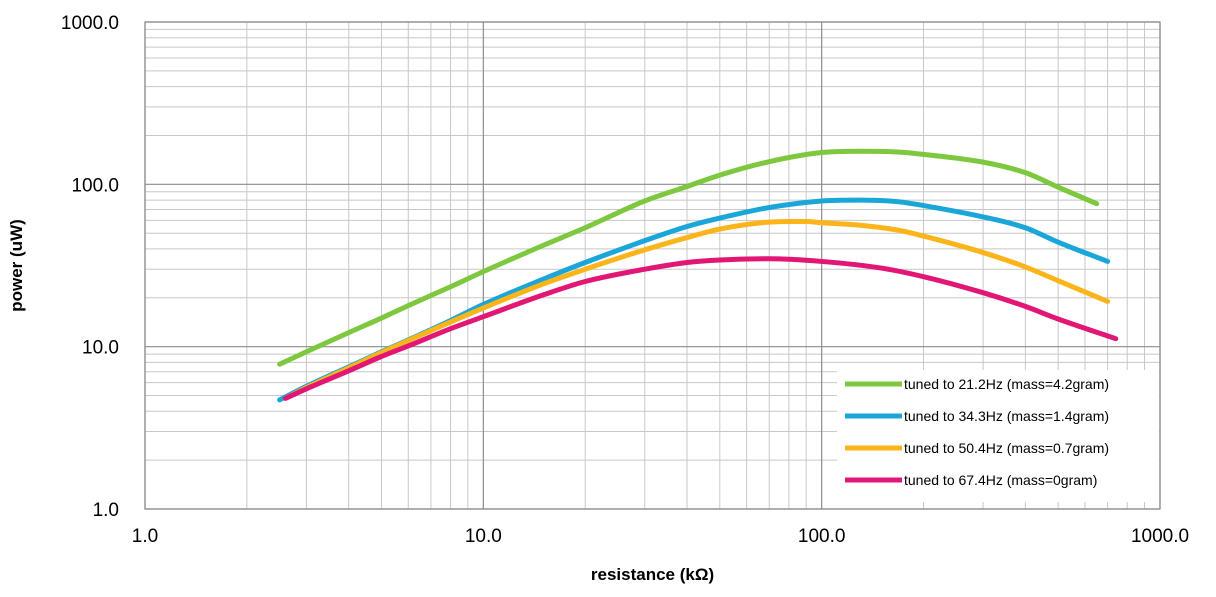 The width and height of the screenshot is (1216, 597). I want to click on x-axis-title: resistance (kΩ), so click(652, 574).